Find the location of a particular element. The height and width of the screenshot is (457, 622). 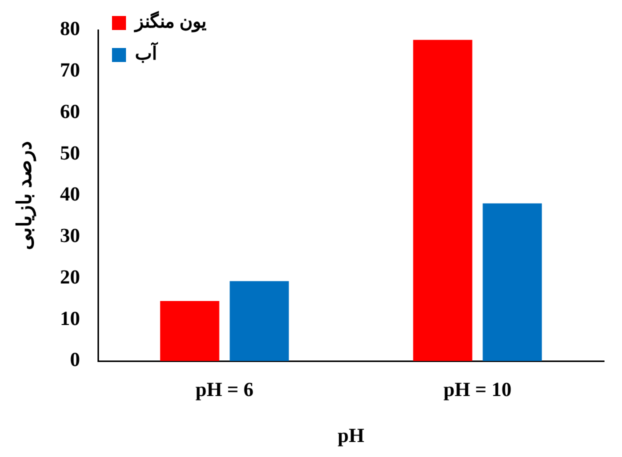

y-tick-label: 20 is located at coordinates (70, 277).